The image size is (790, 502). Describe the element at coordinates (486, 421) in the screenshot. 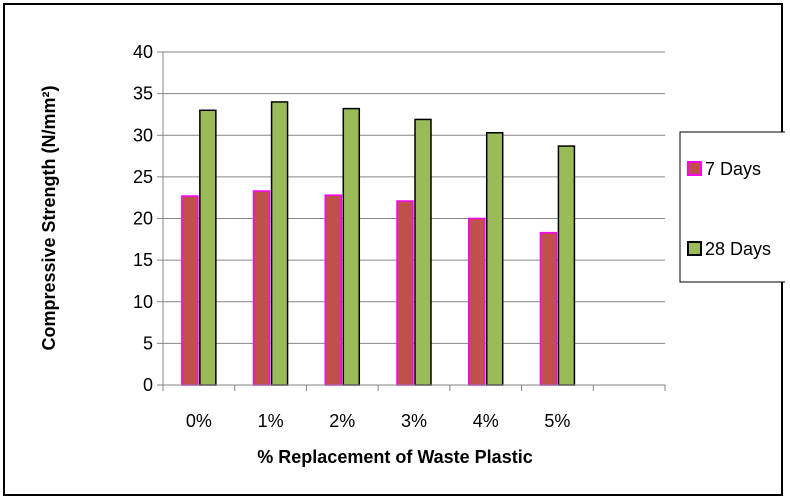

I see `x-tick-label: 4%` at that location.